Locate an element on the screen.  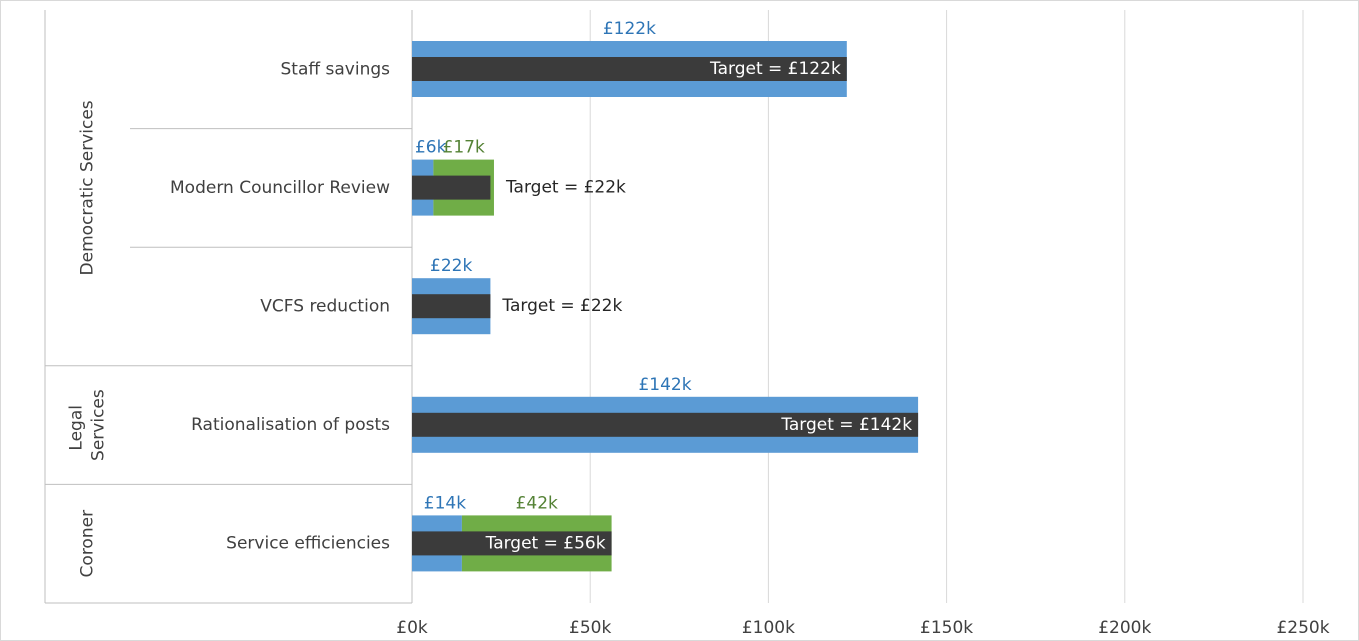
category-label: Rationalisation of posts is located at coordinates (290, 425).